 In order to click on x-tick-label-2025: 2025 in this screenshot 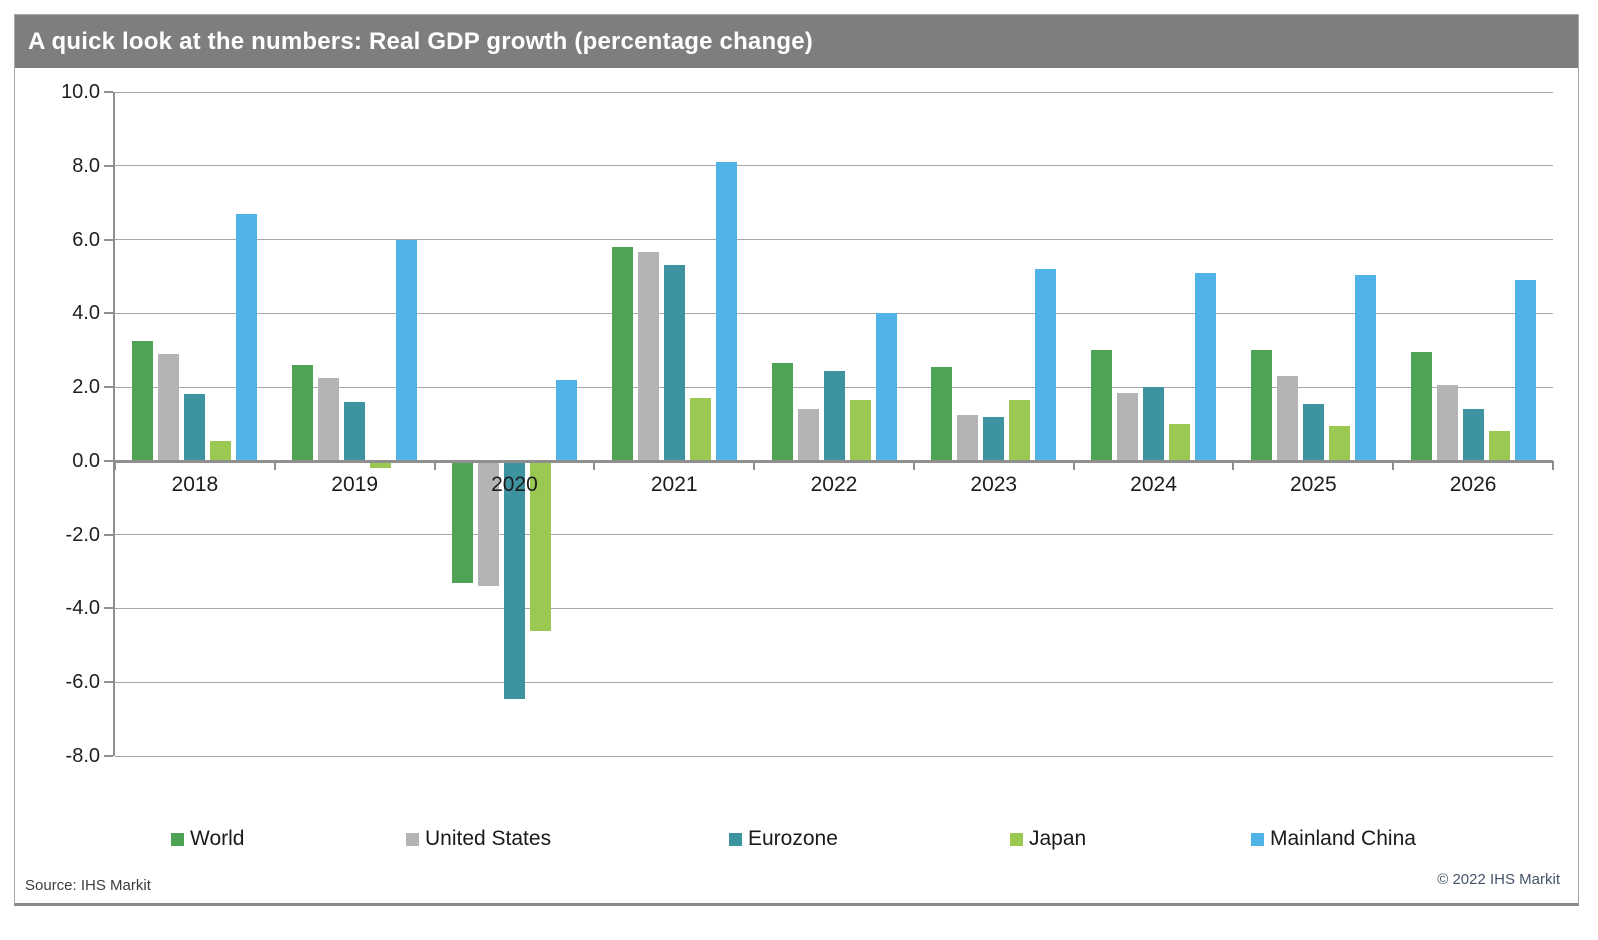, I will do `click(1313, 484)`.